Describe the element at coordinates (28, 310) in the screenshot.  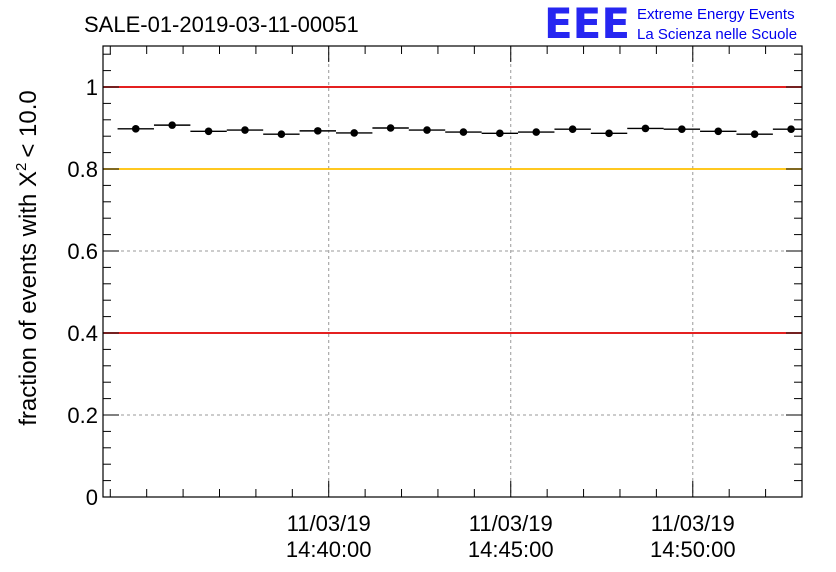
I see `y-axis-label-text: fraction of events with` at that location.